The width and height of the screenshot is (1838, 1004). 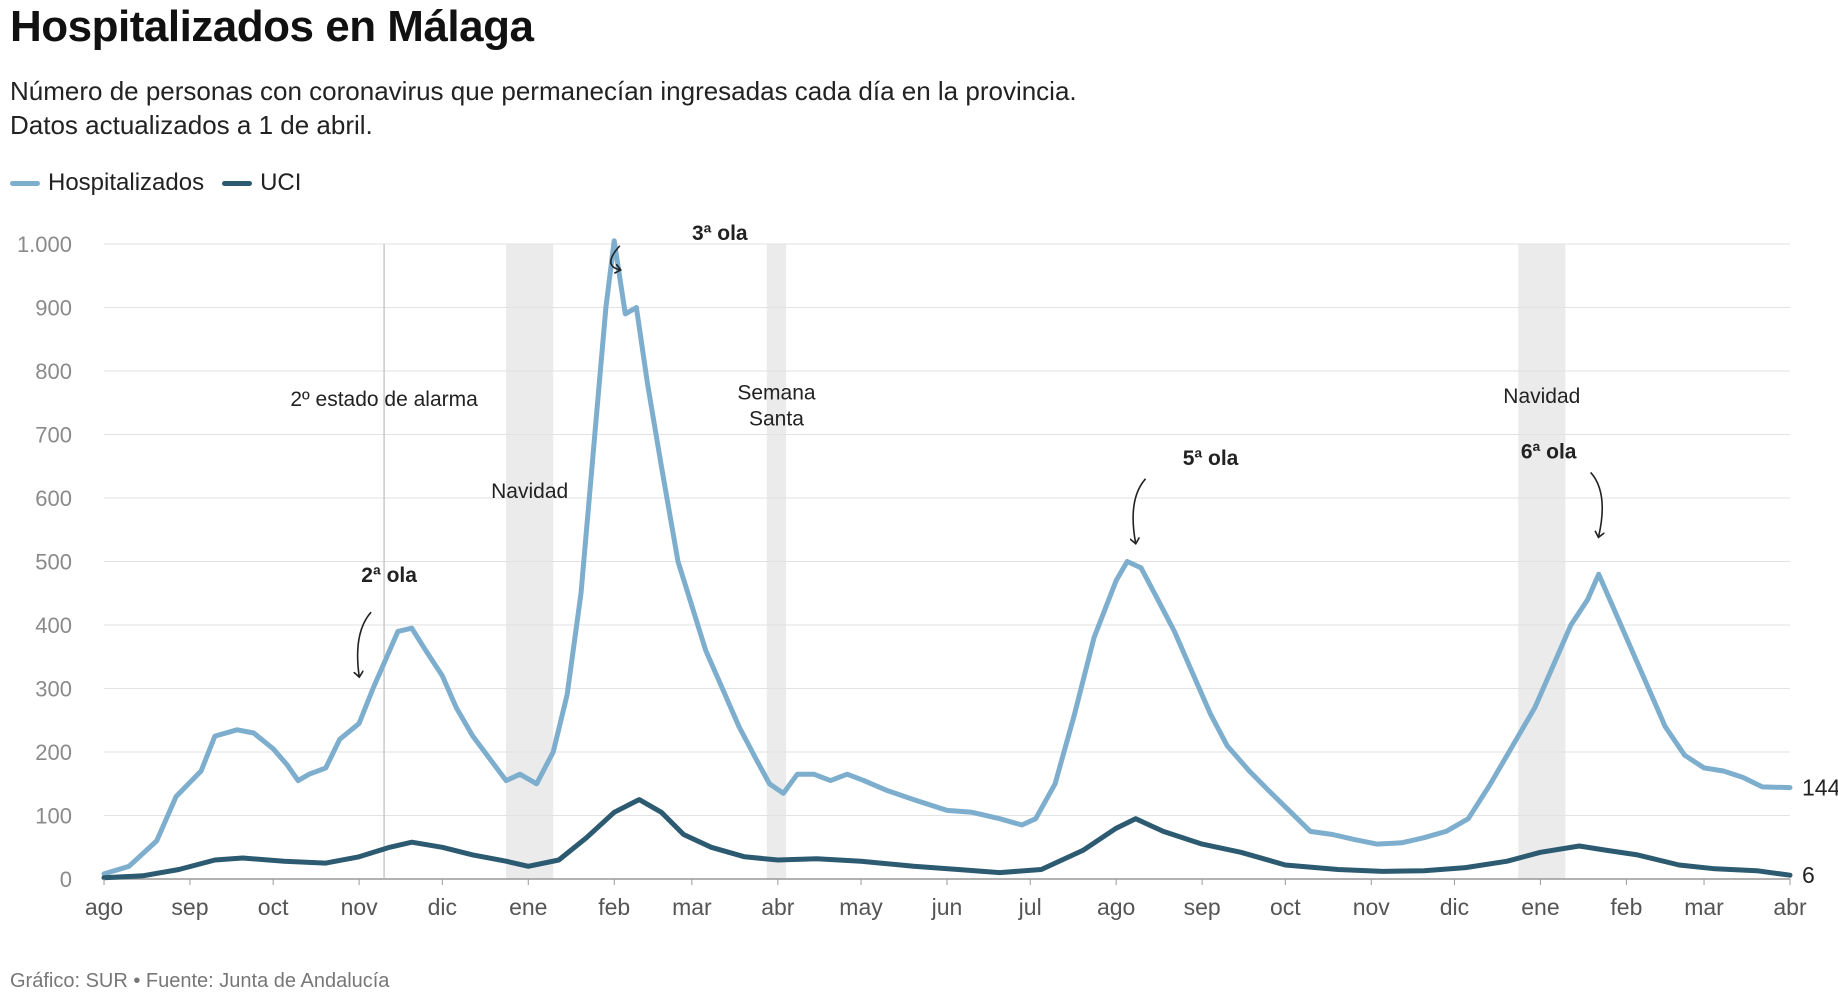 I want to click on y-tick-label: 200, so click(x=53, y=752).